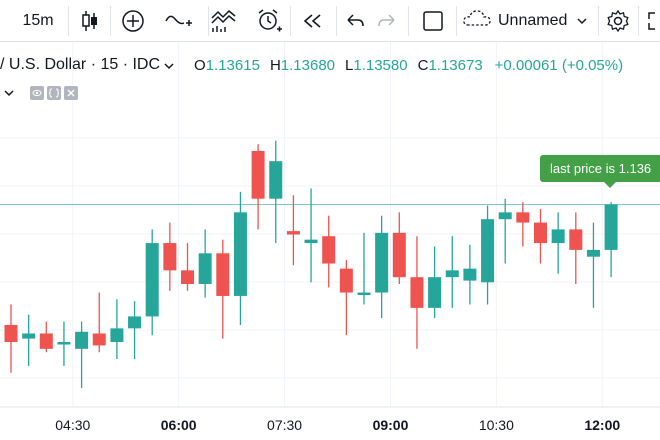 This screenshot has width=660, height=440. What do you see at coordinates (477, 20) in the screenshot?
I see `cloud-icon` at bounding box center [477, 20].